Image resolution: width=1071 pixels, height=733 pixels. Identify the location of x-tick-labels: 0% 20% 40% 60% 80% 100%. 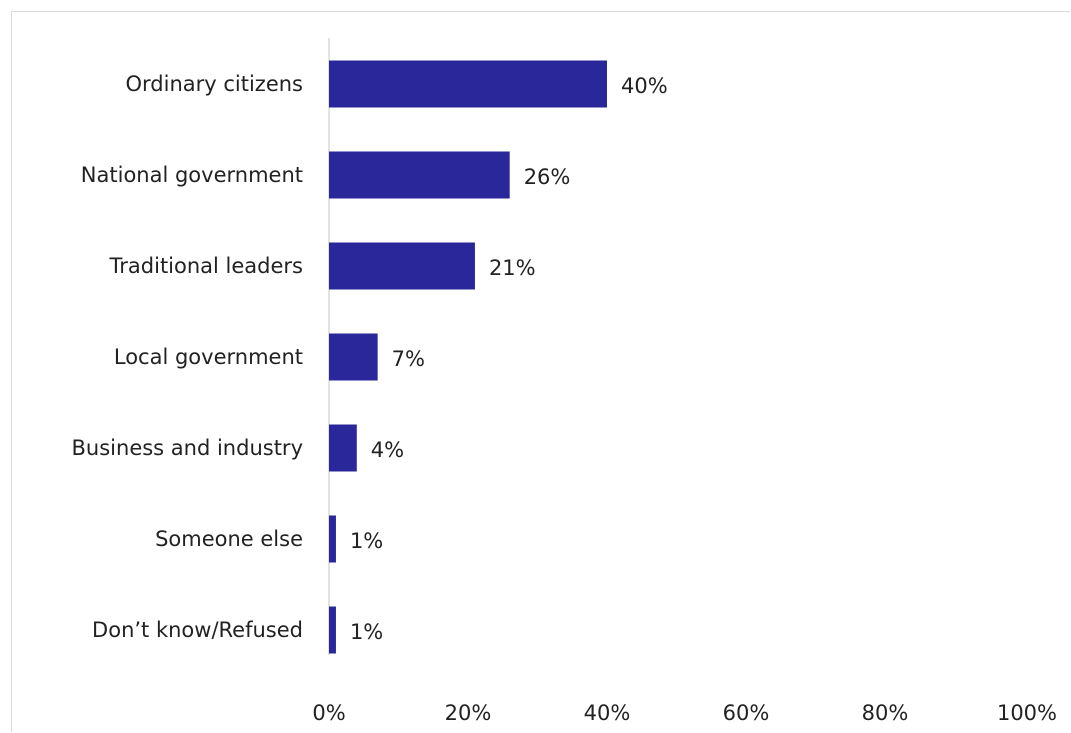
(684, 713).